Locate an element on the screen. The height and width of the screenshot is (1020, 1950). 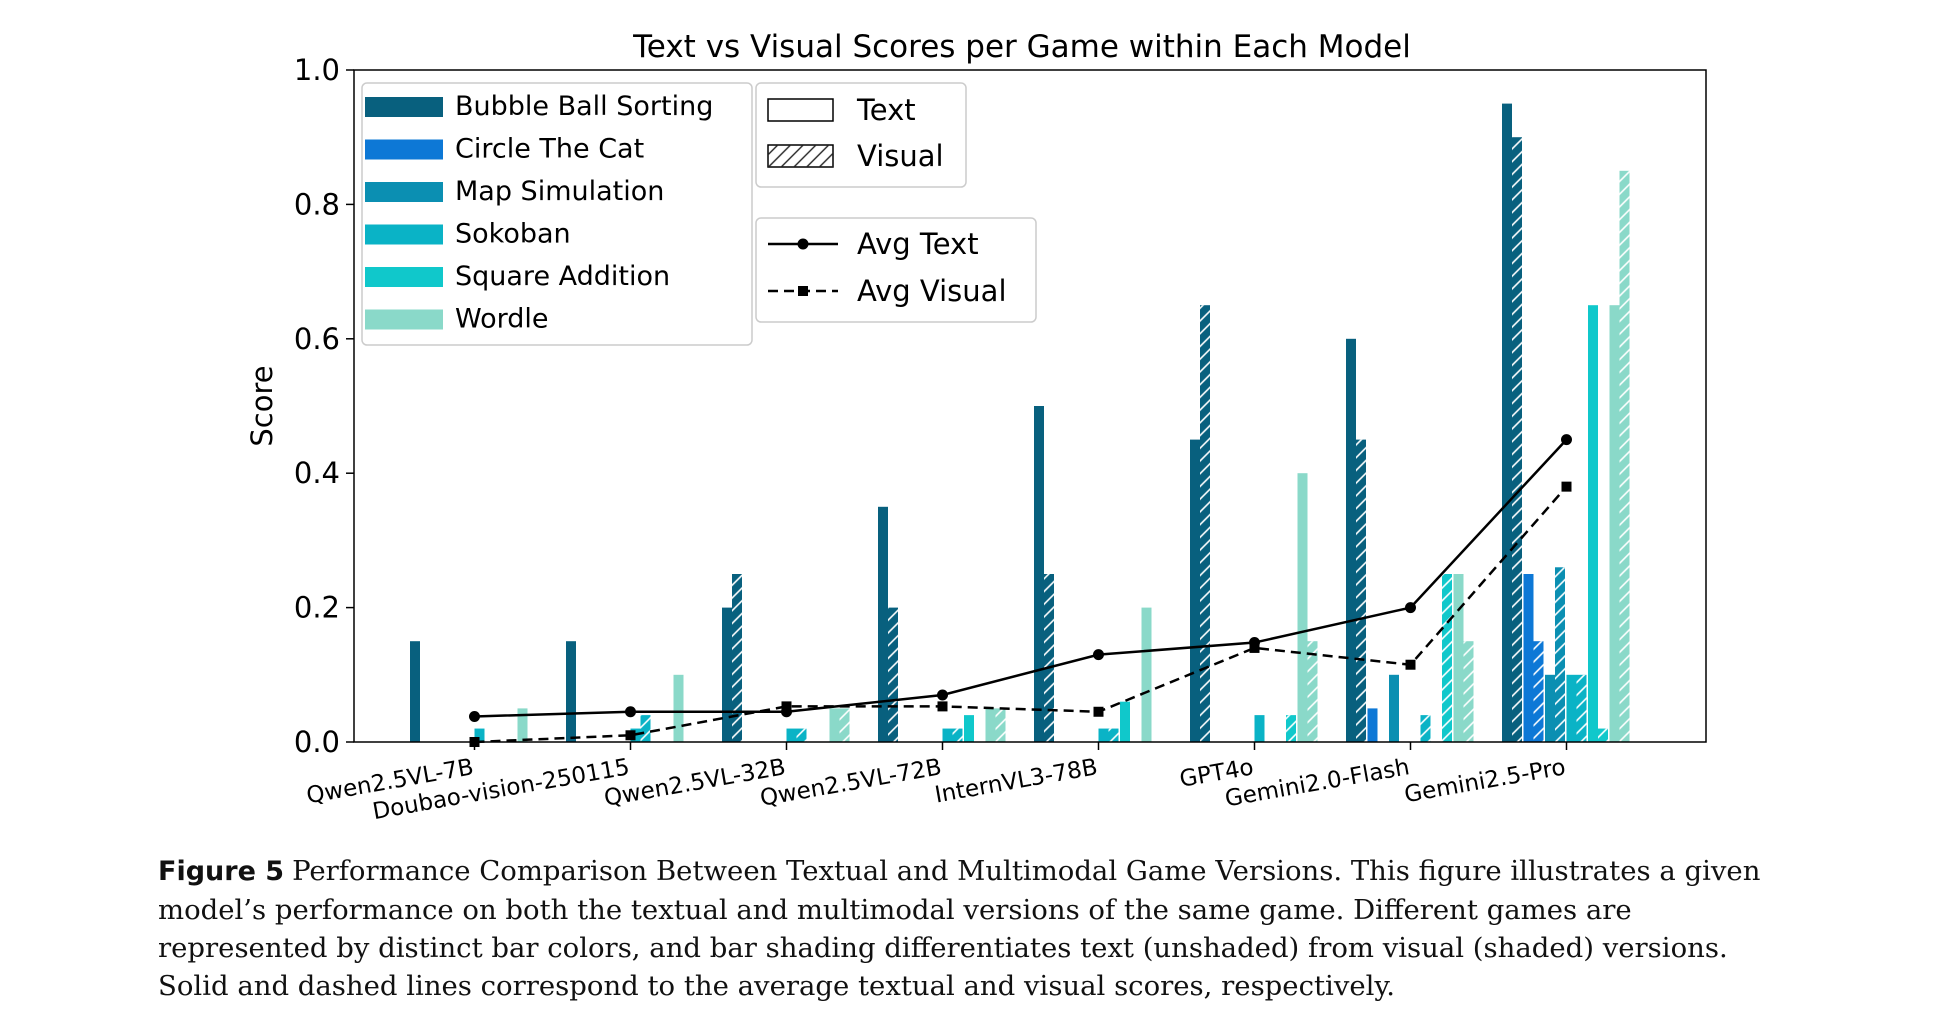
legend-text-swatch is located at coordinates (800, 110).